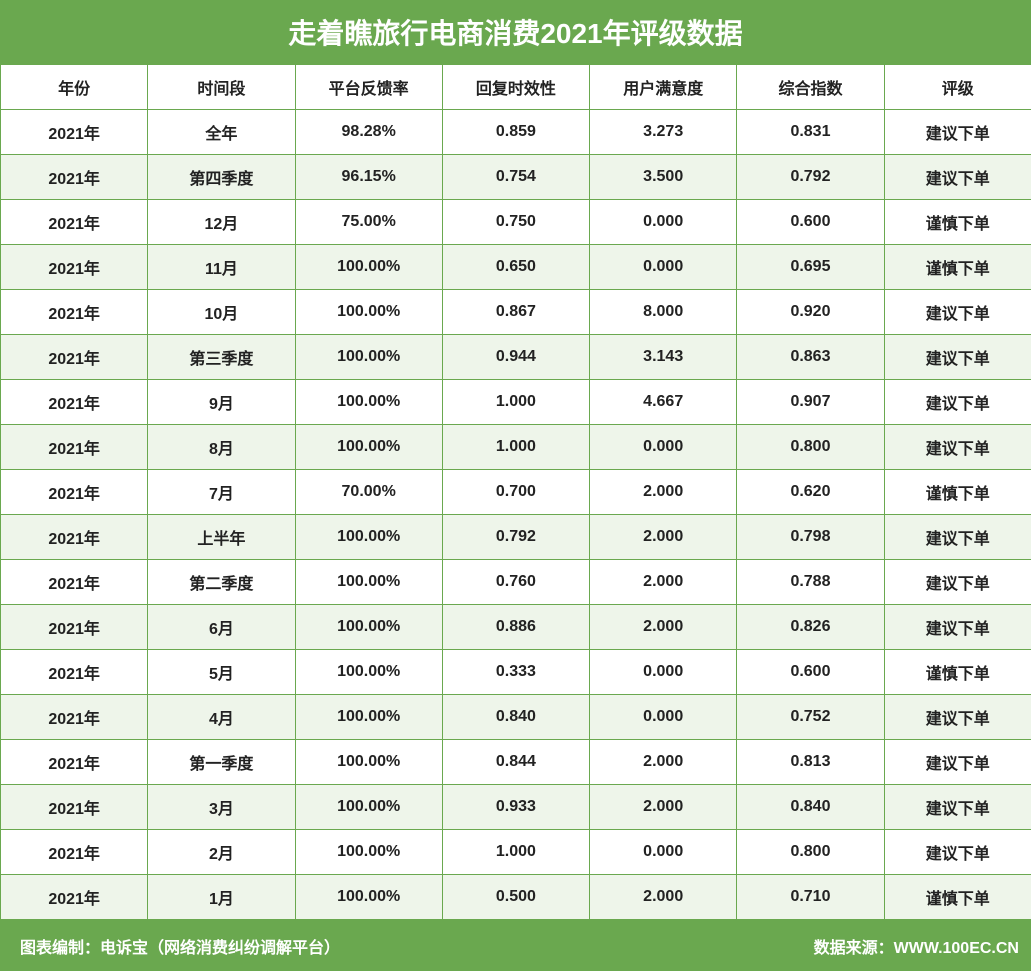 Image resolution: width=1031 pixels, height=971 pixels. Describe the element at coordinates (515, 87) in the screenshot. I see `table-header-row: 年份 时间段 平台反馈率 回复时效性 用户满意度 综合指数 评级` at that location.